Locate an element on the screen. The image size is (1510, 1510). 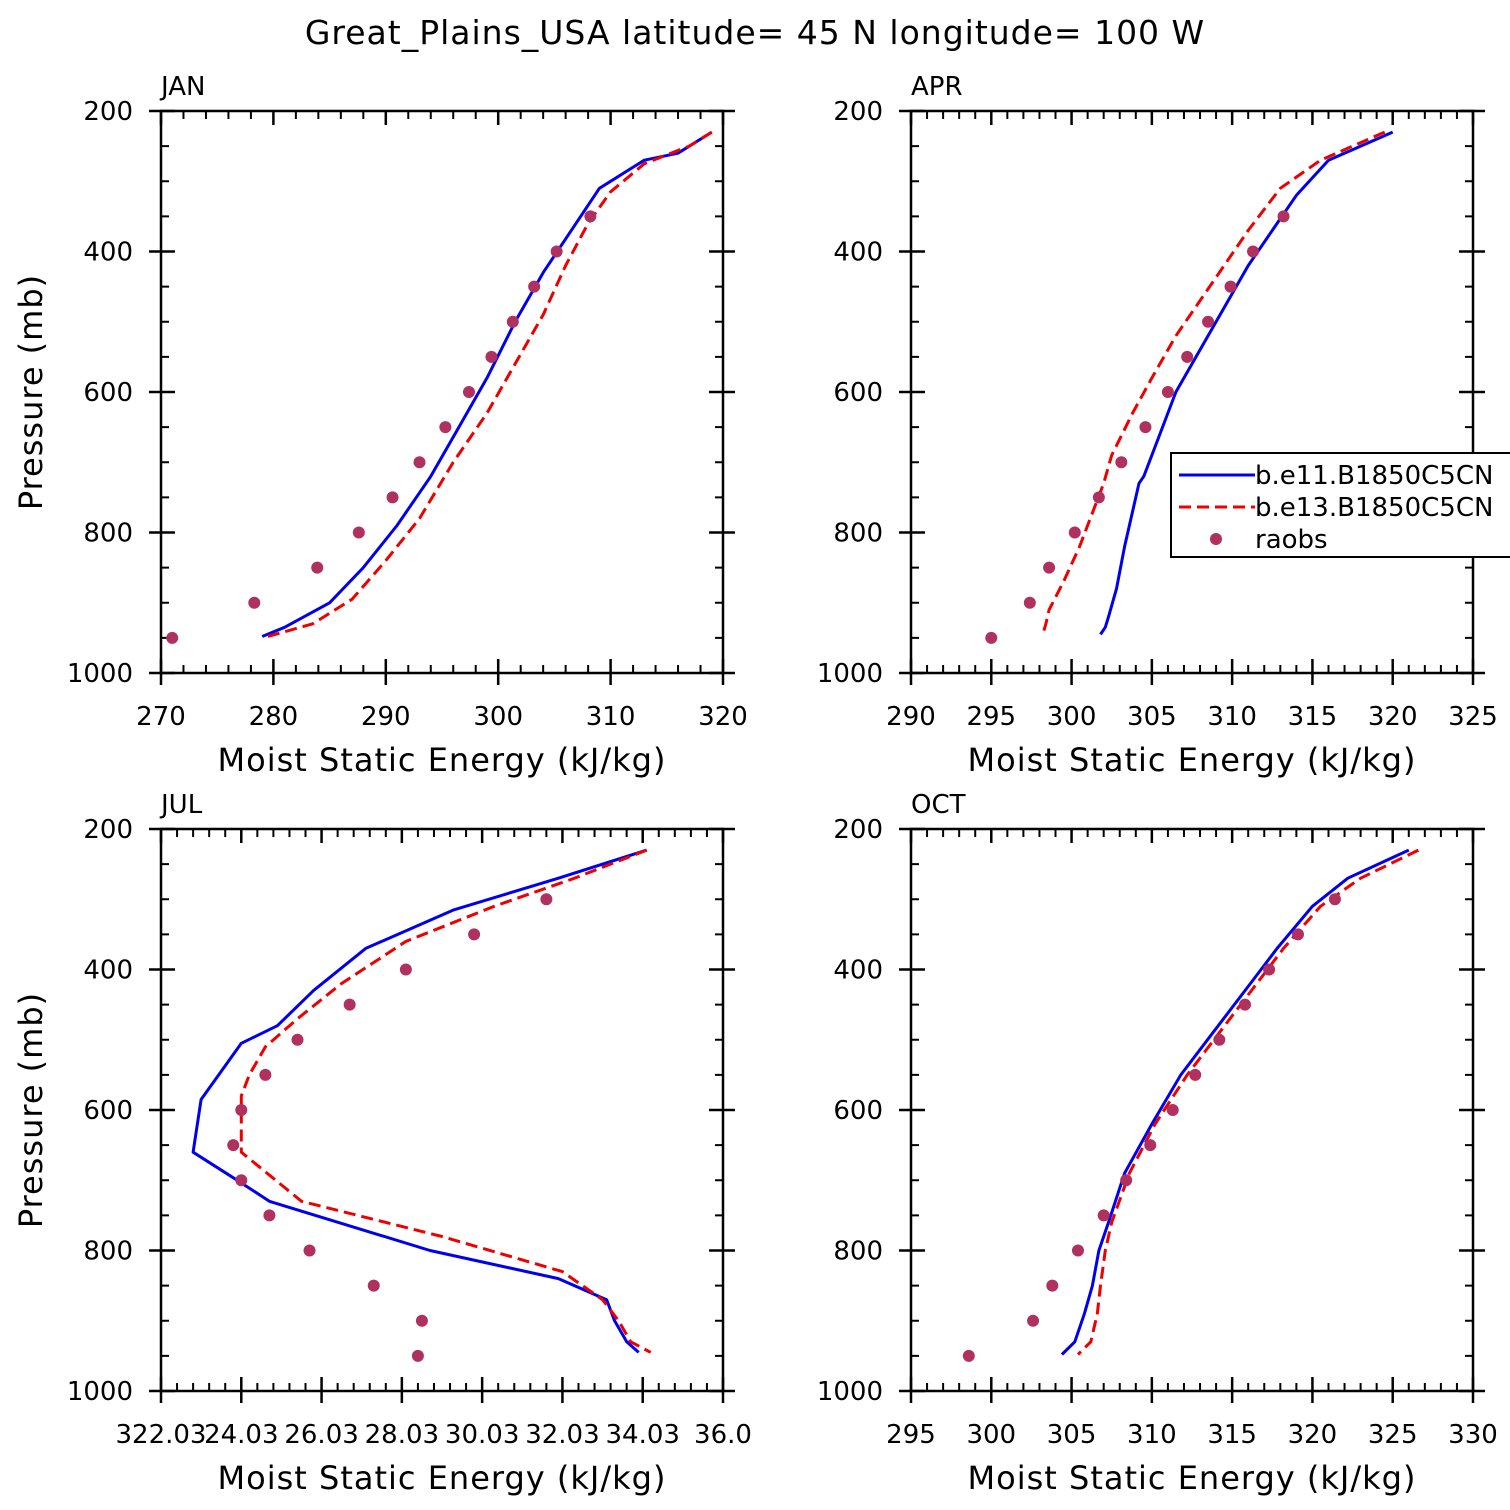
legend-marker-dot is located at coordinates (1216, 539).